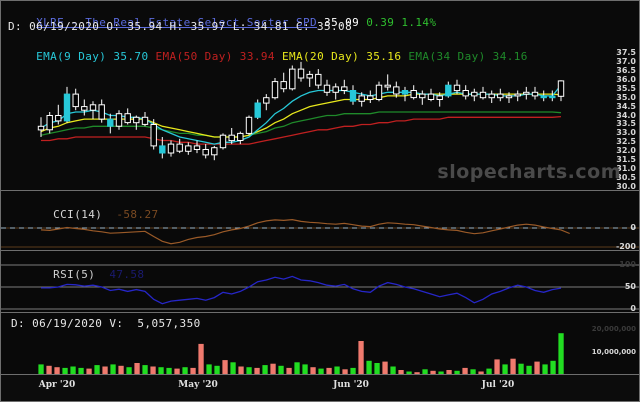  I want to click on cci-label: CCI(14), so click(78, 214).